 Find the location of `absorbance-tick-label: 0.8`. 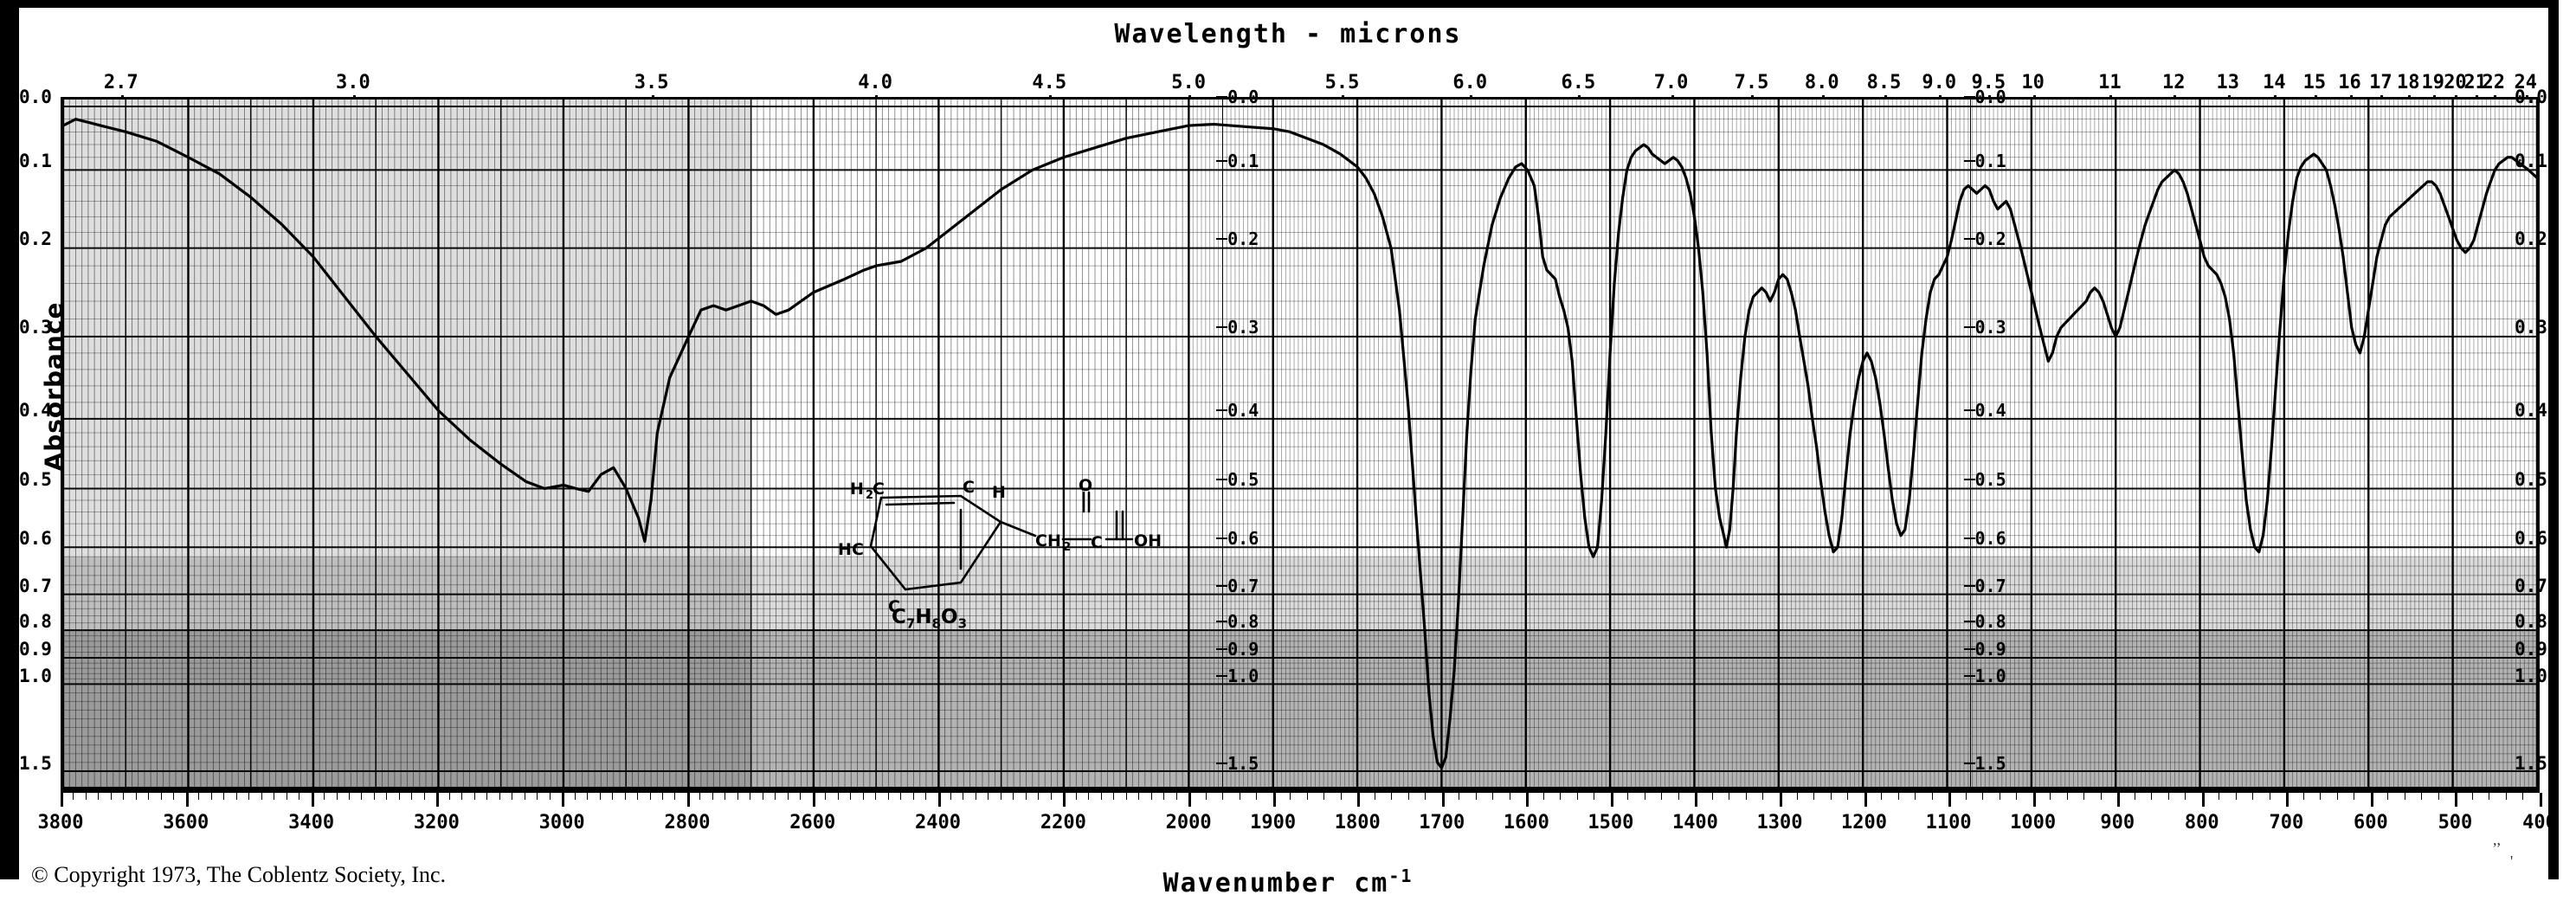

absorbance-tick-label: 0.8 is located at coordinates (1243, 622).